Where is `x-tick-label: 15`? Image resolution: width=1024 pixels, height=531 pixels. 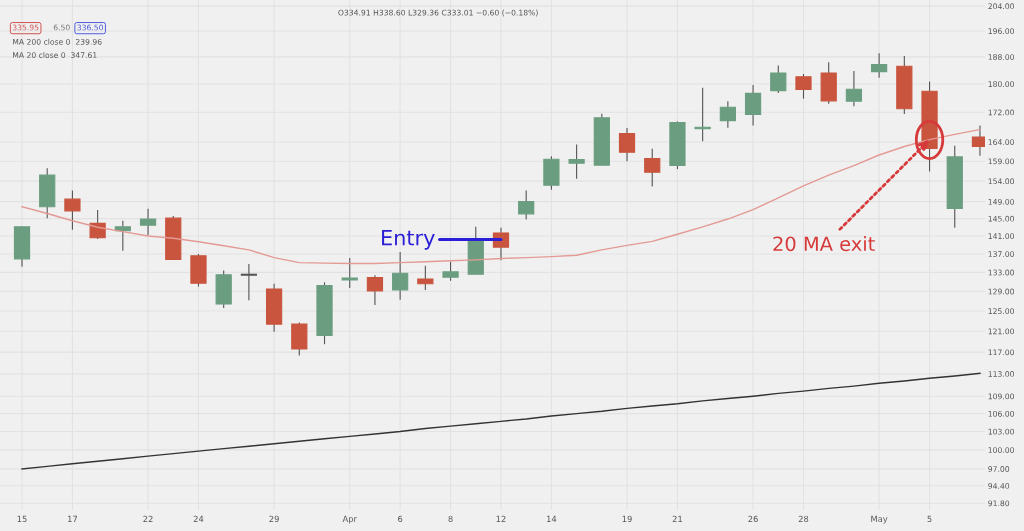 x-tick-label: 15 is located at coordinates (22, 519).